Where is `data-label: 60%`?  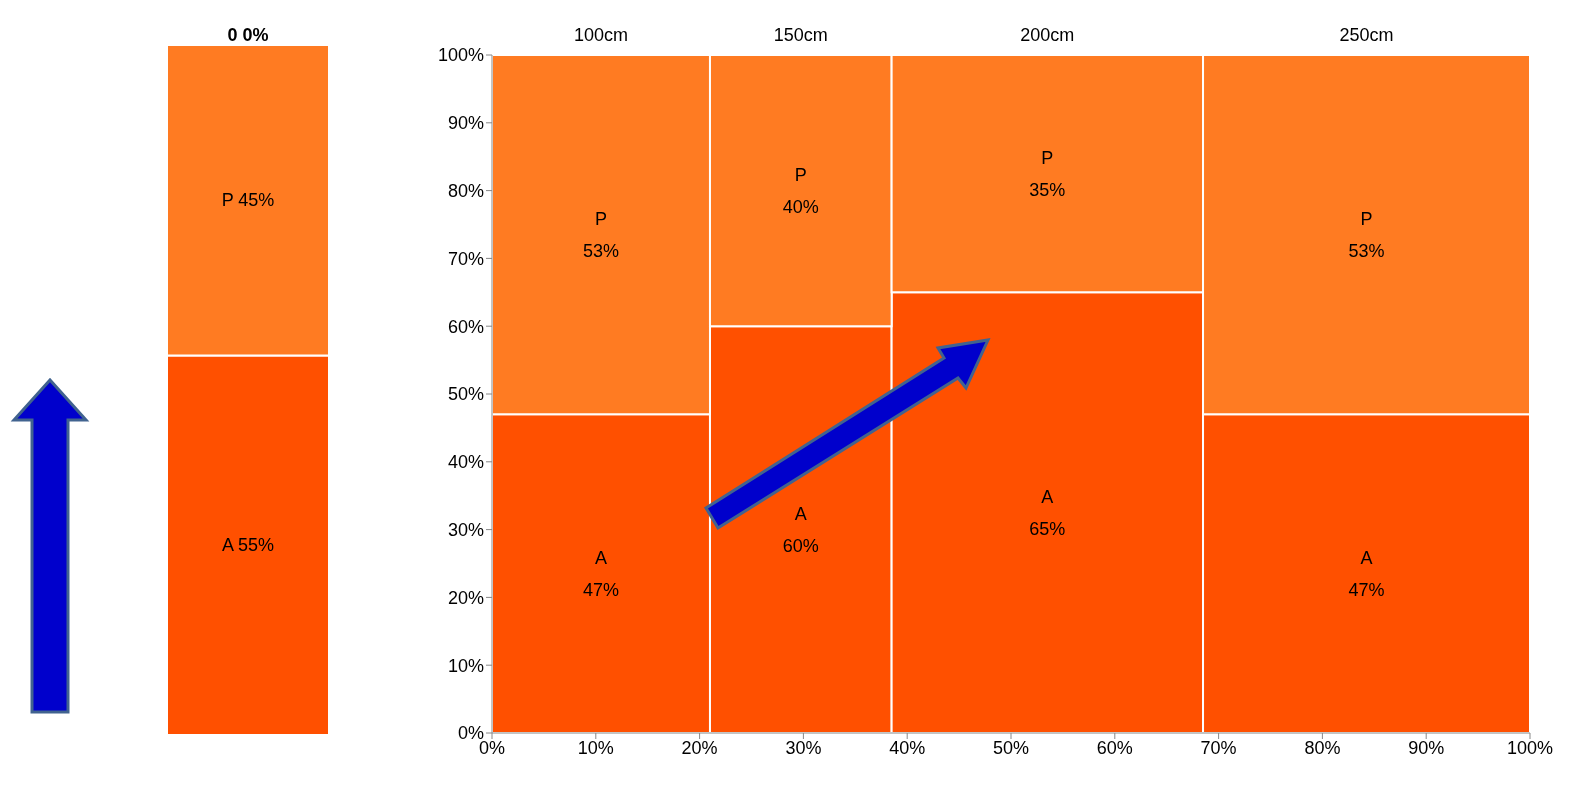 data-label: 60% is located at coordinates (800, 545).